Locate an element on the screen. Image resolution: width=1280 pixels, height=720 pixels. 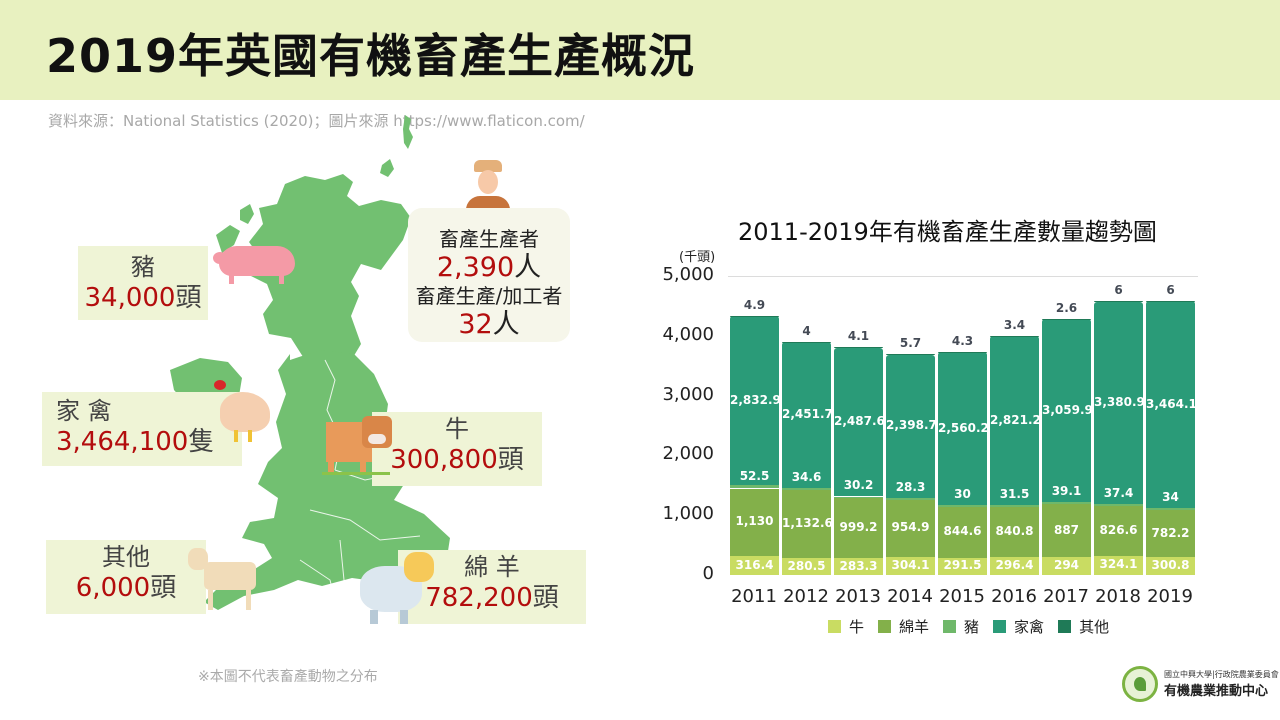
data-label: 4.9 is located at coordinates (754, 304).